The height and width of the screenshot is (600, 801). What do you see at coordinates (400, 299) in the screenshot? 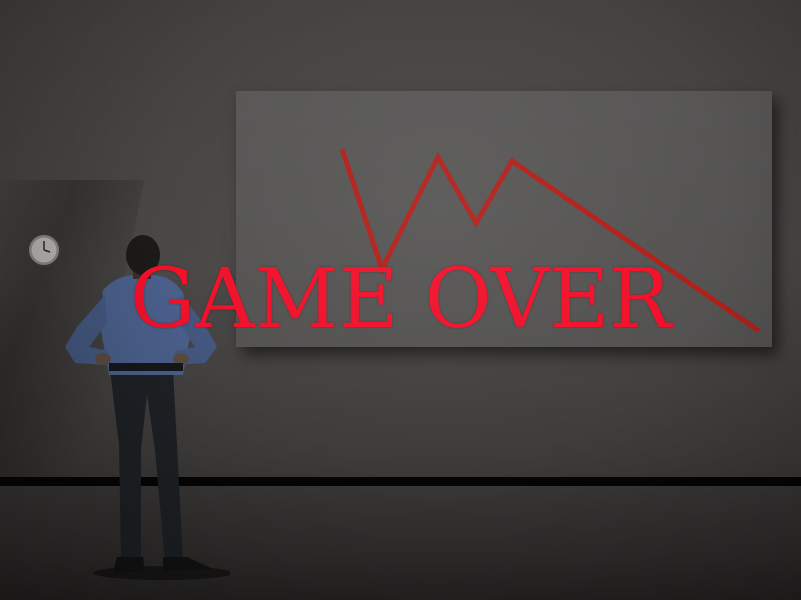
I see `game-over-title: GAME OVER` at bounding box center [400, 299].